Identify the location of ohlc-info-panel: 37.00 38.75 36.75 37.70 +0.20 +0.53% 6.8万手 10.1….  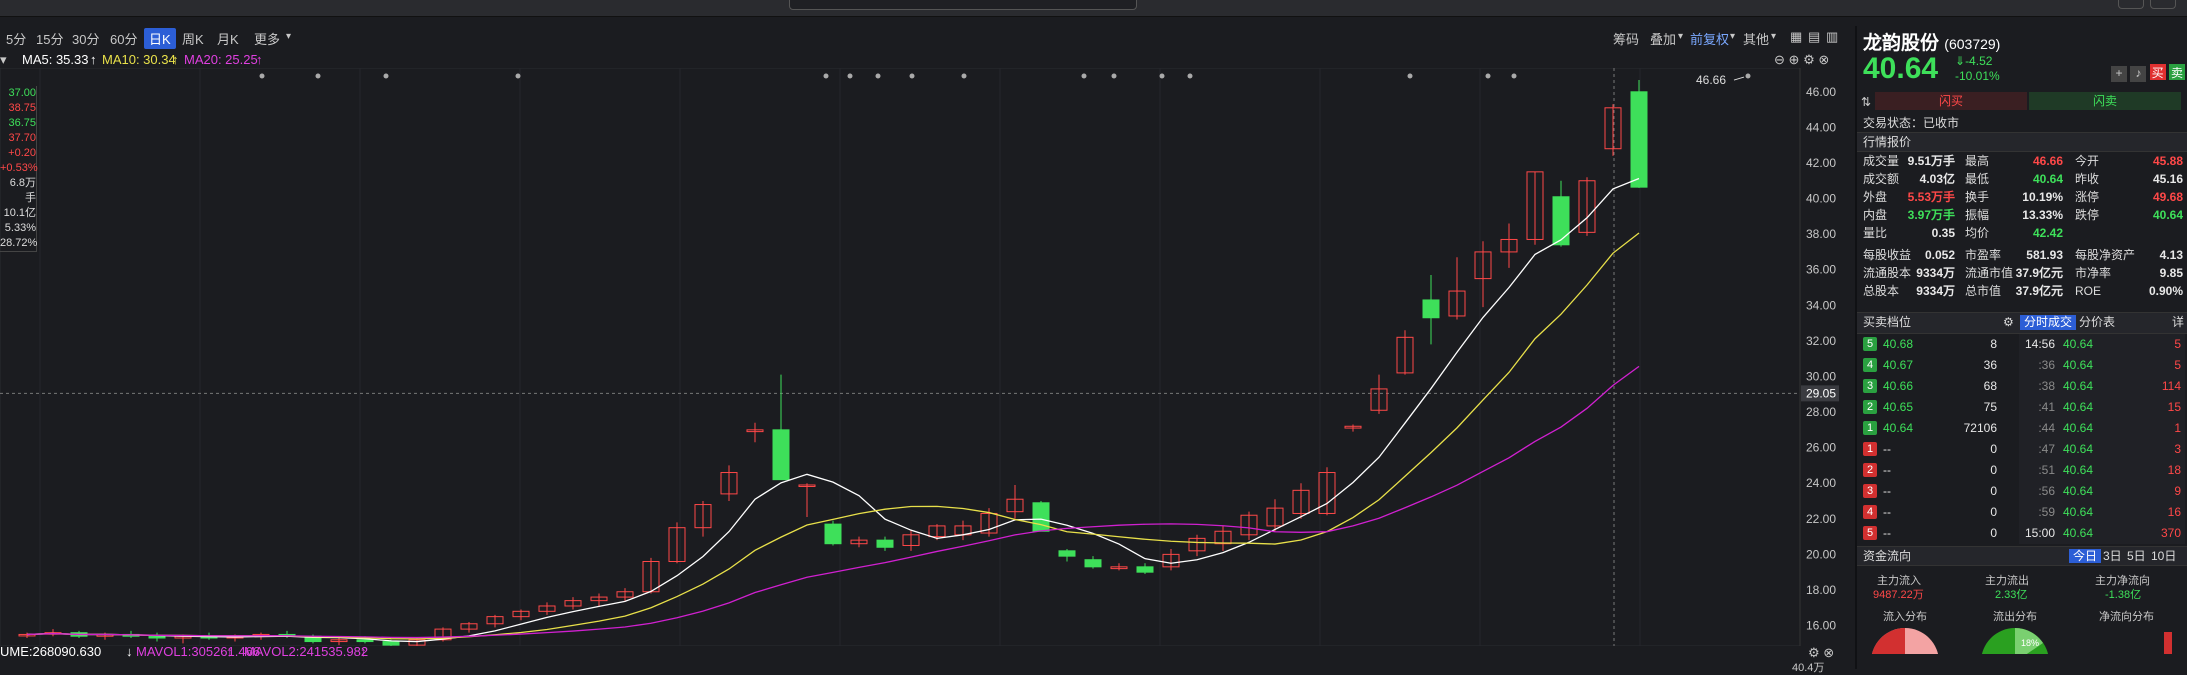
(19, 169).